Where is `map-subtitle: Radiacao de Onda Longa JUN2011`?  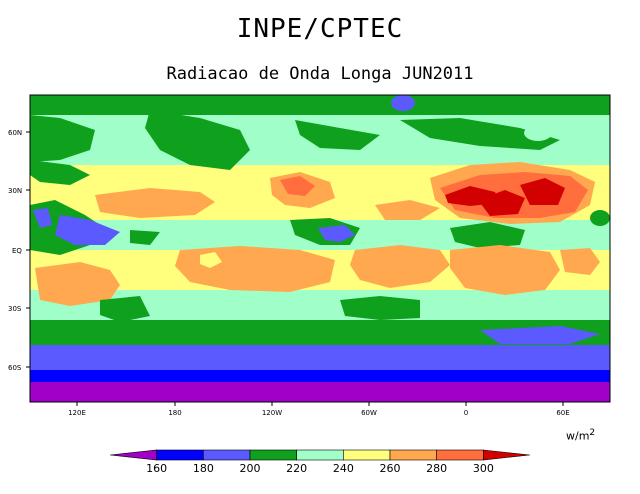
map-subtitle: Radiacao de Onda Longa JUN2011 is located at coordinates (320, 74).